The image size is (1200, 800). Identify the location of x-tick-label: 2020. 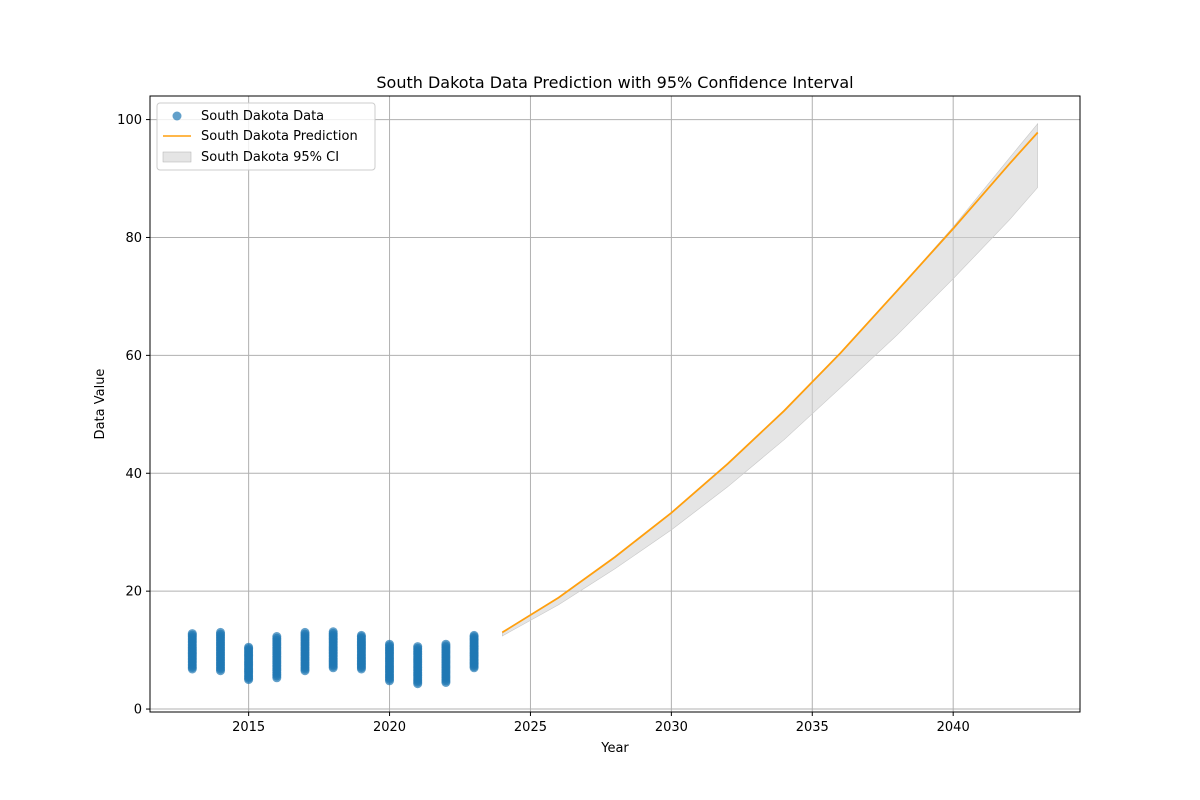
(389, 727).